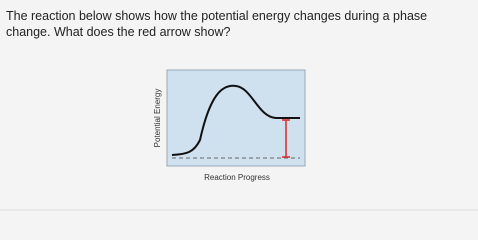 Image resolution: width=478 pixels, height=240 pixels. What do you see at coordinates (286, 138) in the screenshot?
I see `red-arrow` at bounding box center [286, 138].